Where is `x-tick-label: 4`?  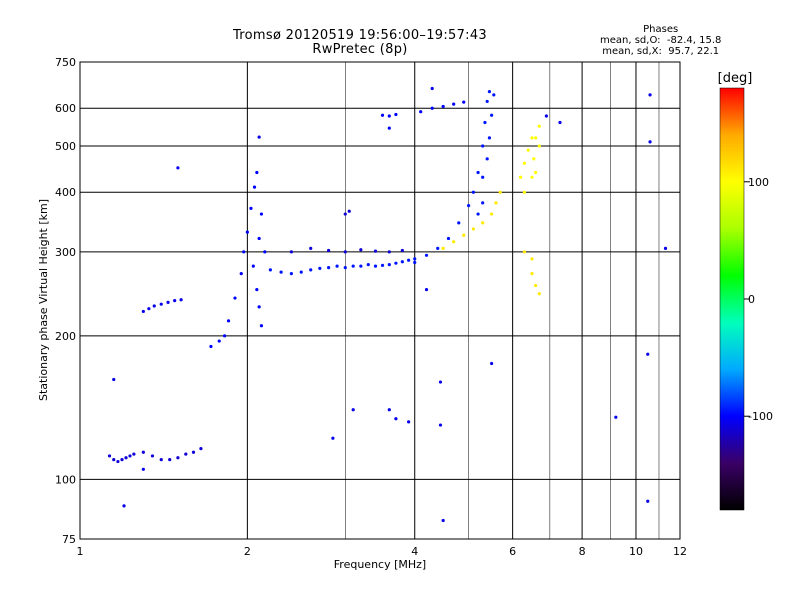 x-tick-label: 4 is located at coordinates (414, 551).